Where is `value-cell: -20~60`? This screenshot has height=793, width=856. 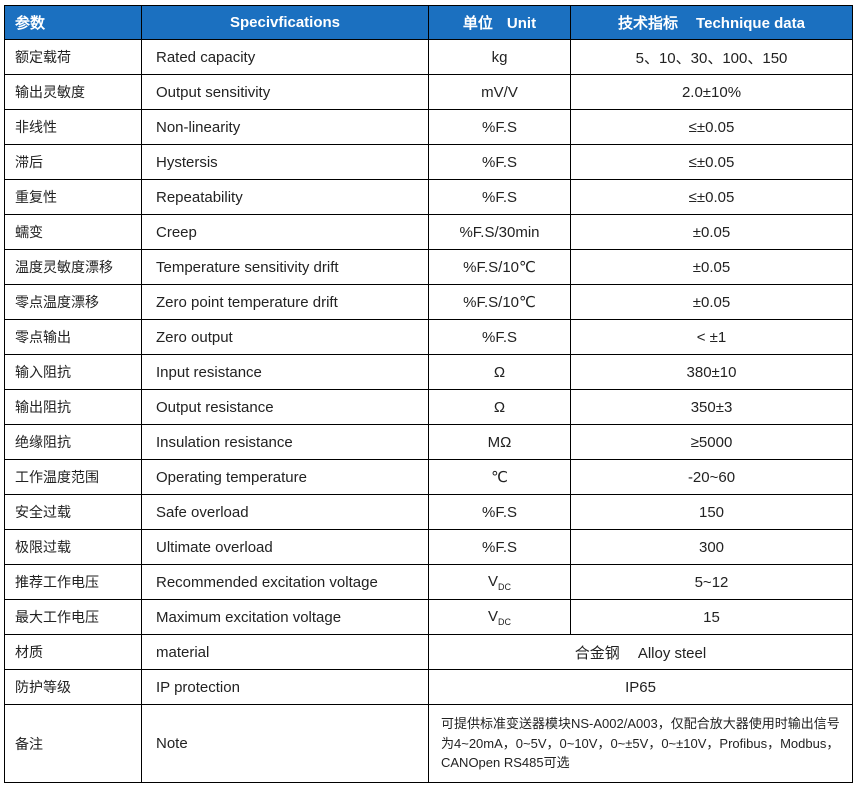
value-cell: -20~60 is located at coordinates (711, 477).